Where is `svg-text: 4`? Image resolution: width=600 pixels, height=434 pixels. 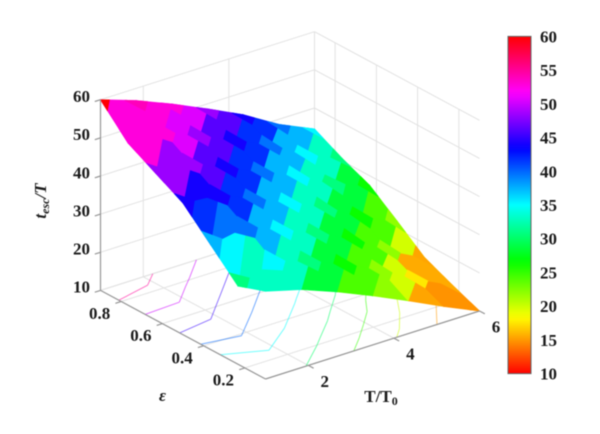
svg-text: 4 is located at coordinates (410, 354).